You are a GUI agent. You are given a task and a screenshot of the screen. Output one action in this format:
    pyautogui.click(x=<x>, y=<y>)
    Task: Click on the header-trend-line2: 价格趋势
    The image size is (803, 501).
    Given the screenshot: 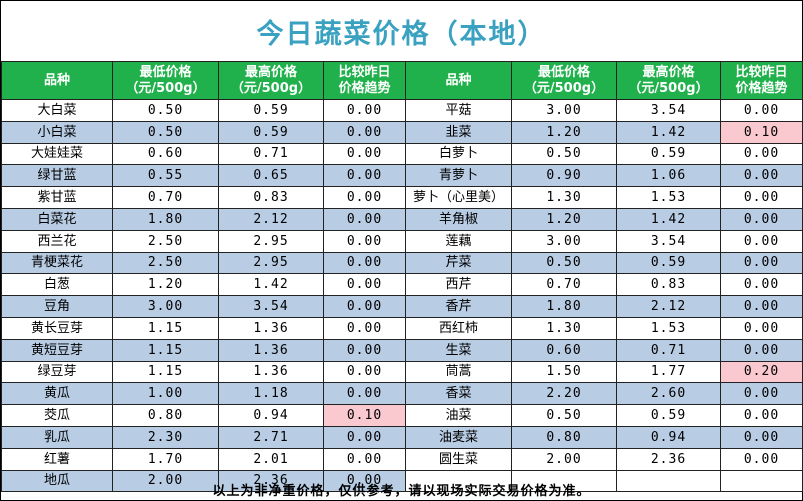 What is the action you would take?
    pyautogui.click(x=761, y=88)
    